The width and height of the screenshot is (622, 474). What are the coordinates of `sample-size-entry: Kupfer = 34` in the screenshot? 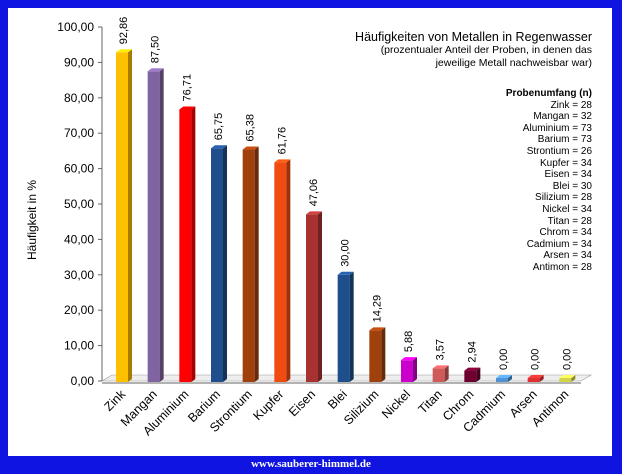 It's located at (566, 163).